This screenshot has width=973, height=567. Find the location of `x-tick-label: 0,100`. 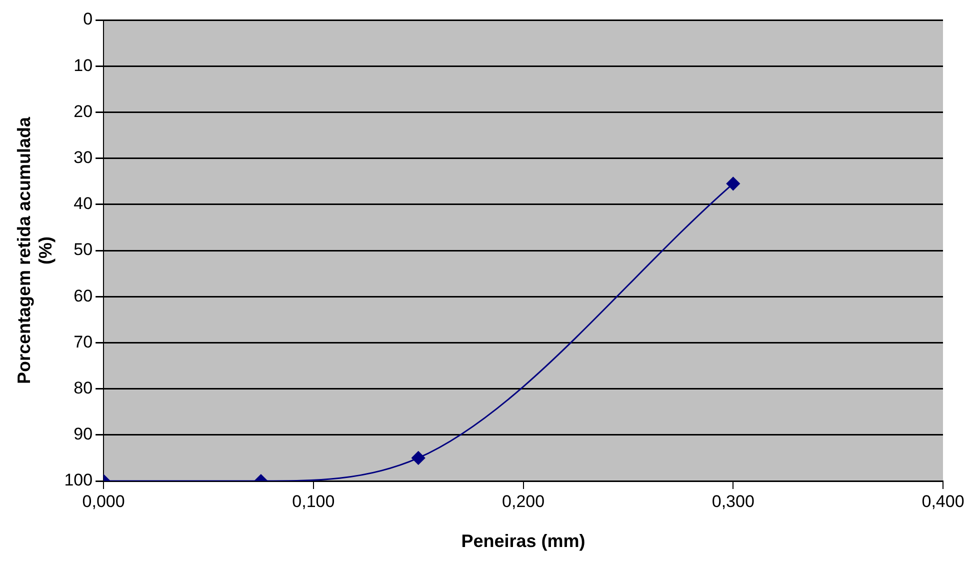

x-tick-label: 0,100 is located at coordinates (313, 501).